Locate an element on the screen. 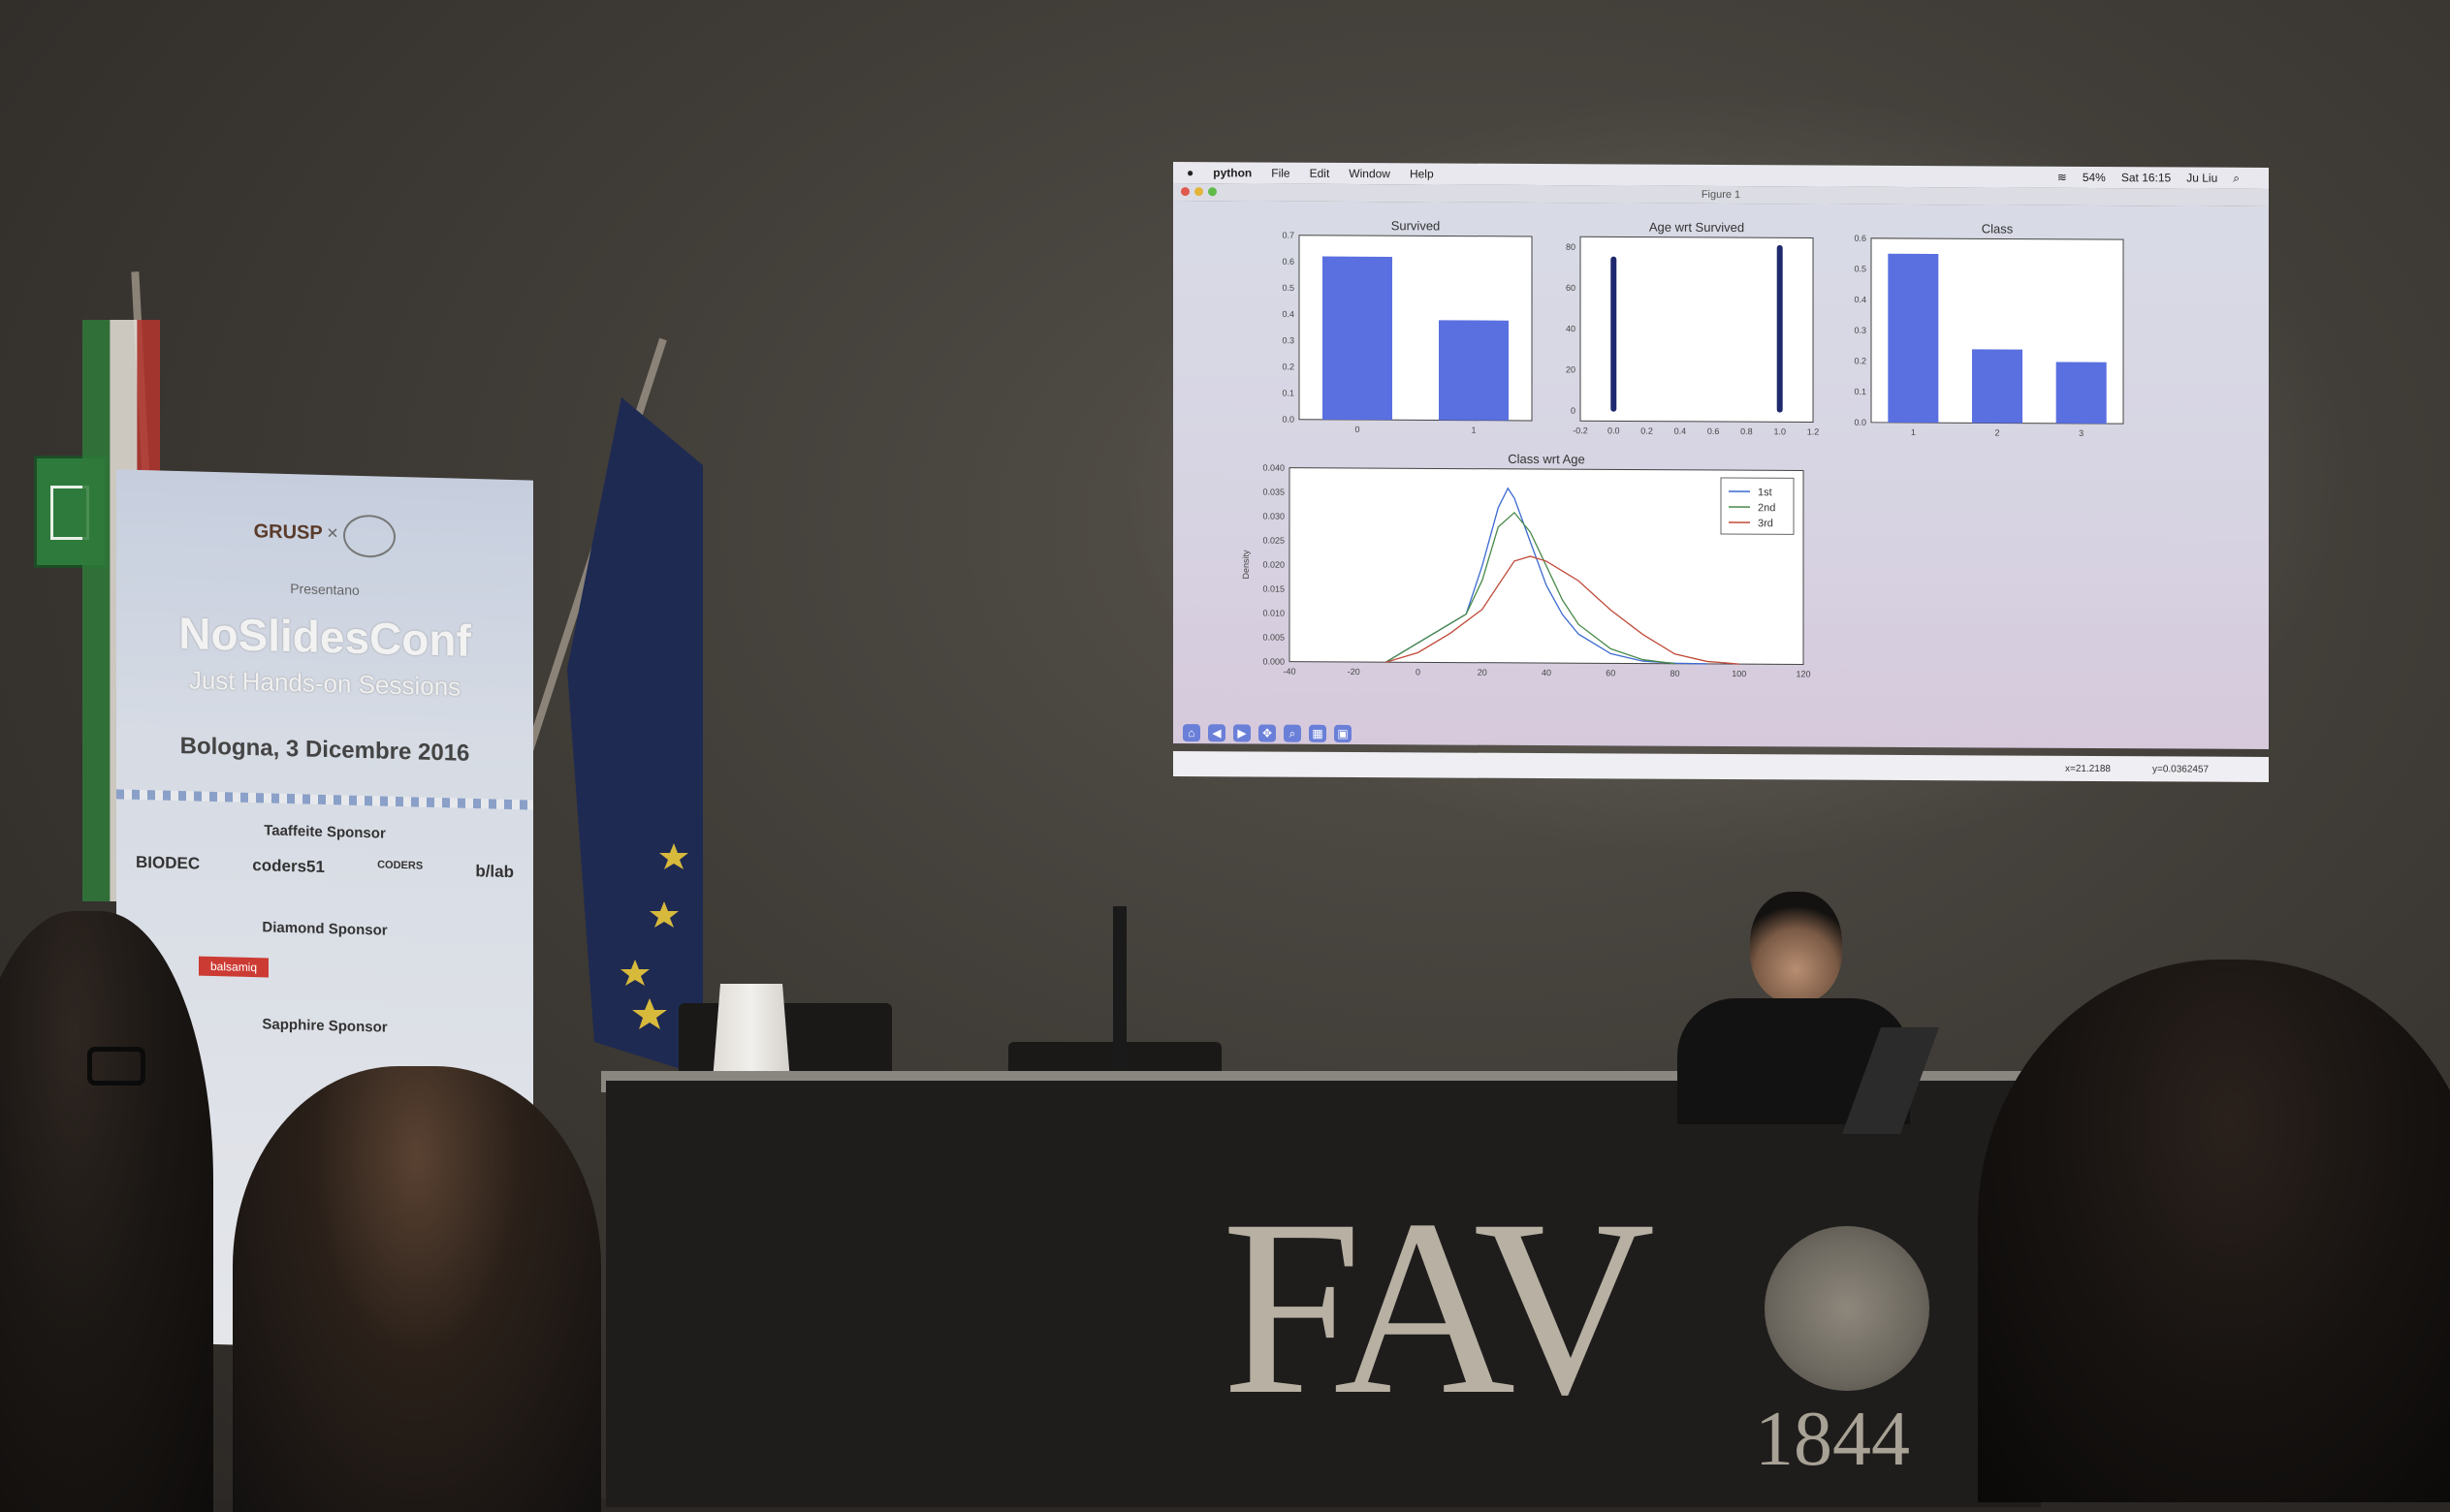  status-x: x=21.2188 is located at coordinates (2088, 769).